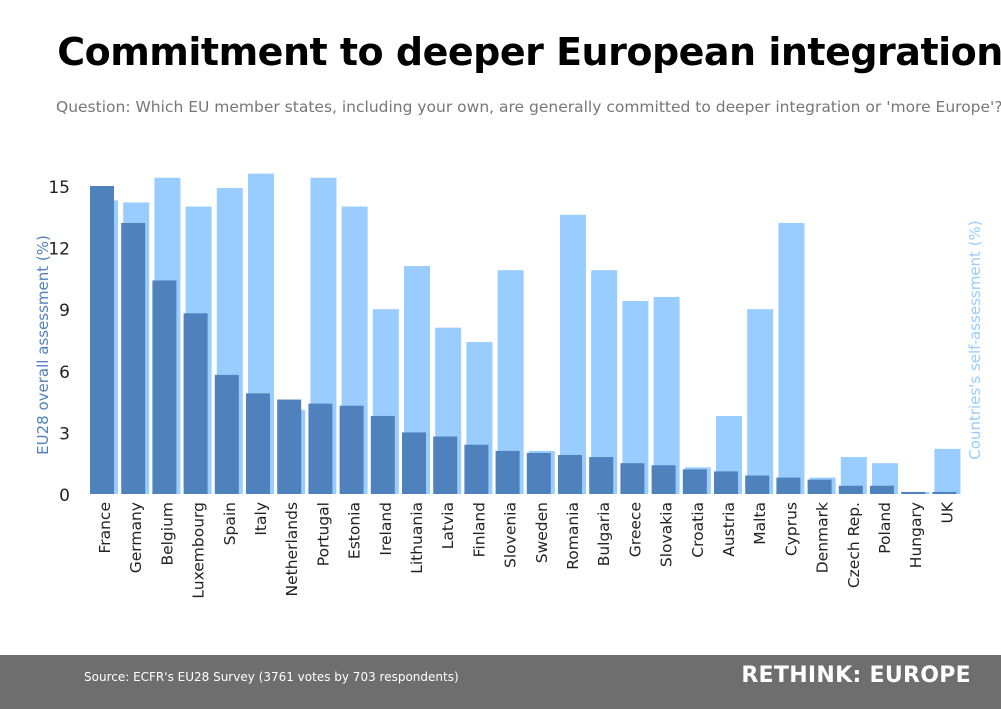 The height and width of the screenshot is (709, 1001). What do you see at coordinates (885, 528) in the screenshot?
I see `category-label: Poland` at bounding box center [885, 528].